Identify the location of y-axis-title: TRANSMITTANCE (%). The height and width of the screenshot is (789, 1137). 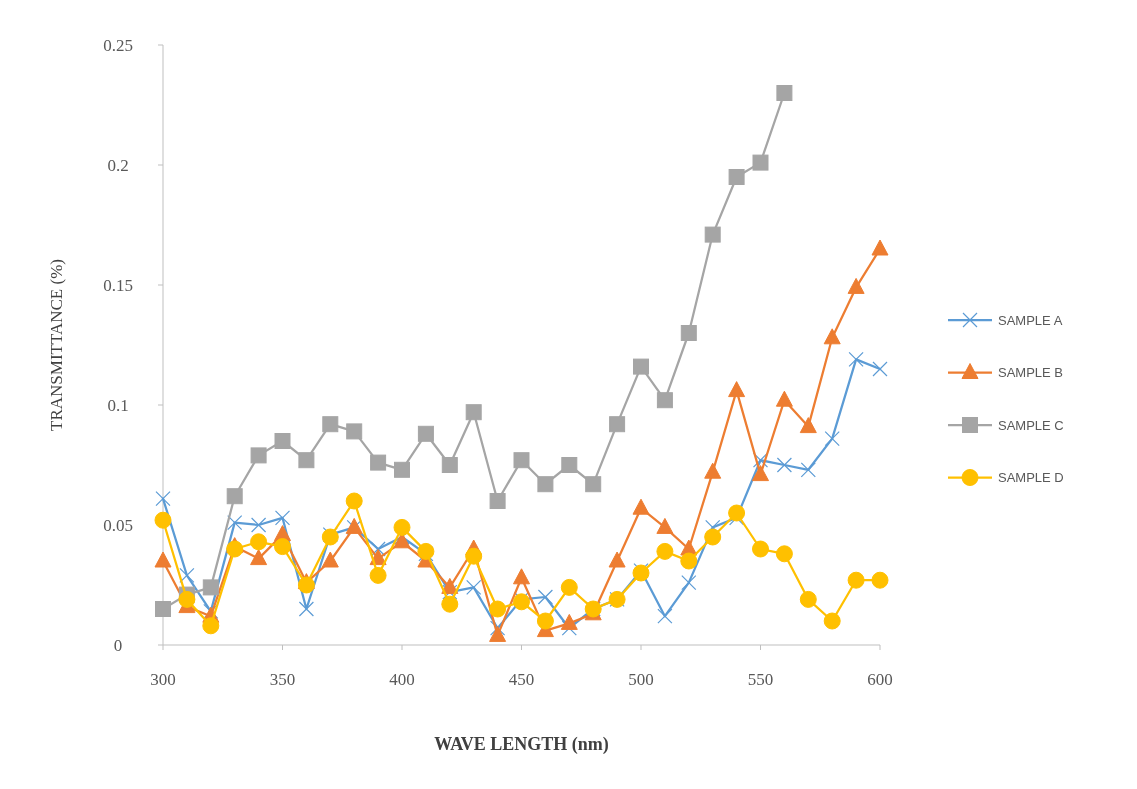
(56, 345).